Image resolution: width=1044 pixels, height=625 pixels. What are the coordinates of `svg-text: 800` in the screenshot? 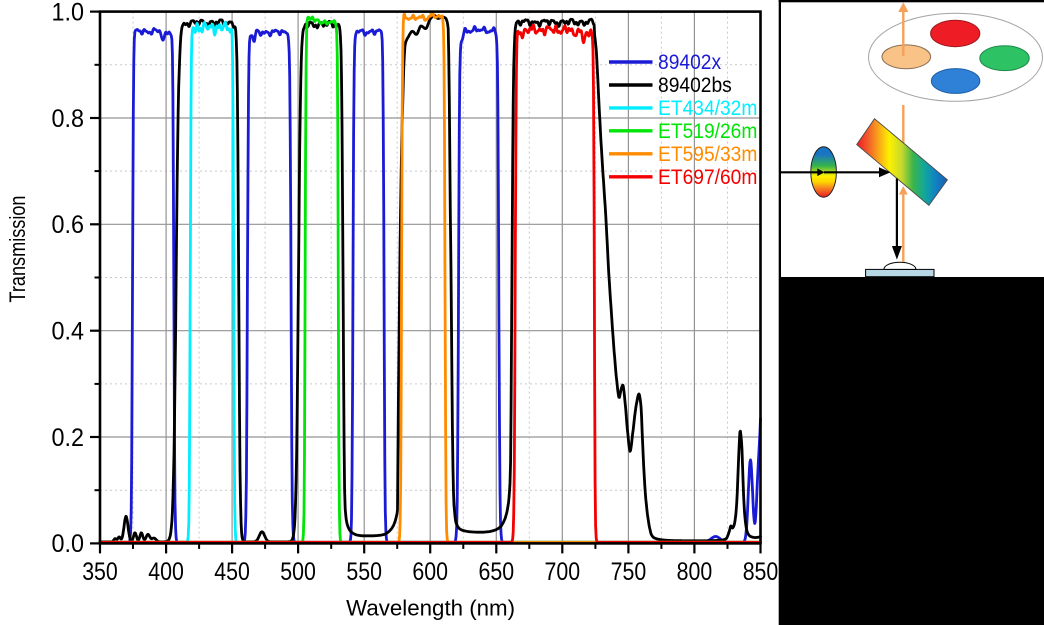 It's located at (695, 572).